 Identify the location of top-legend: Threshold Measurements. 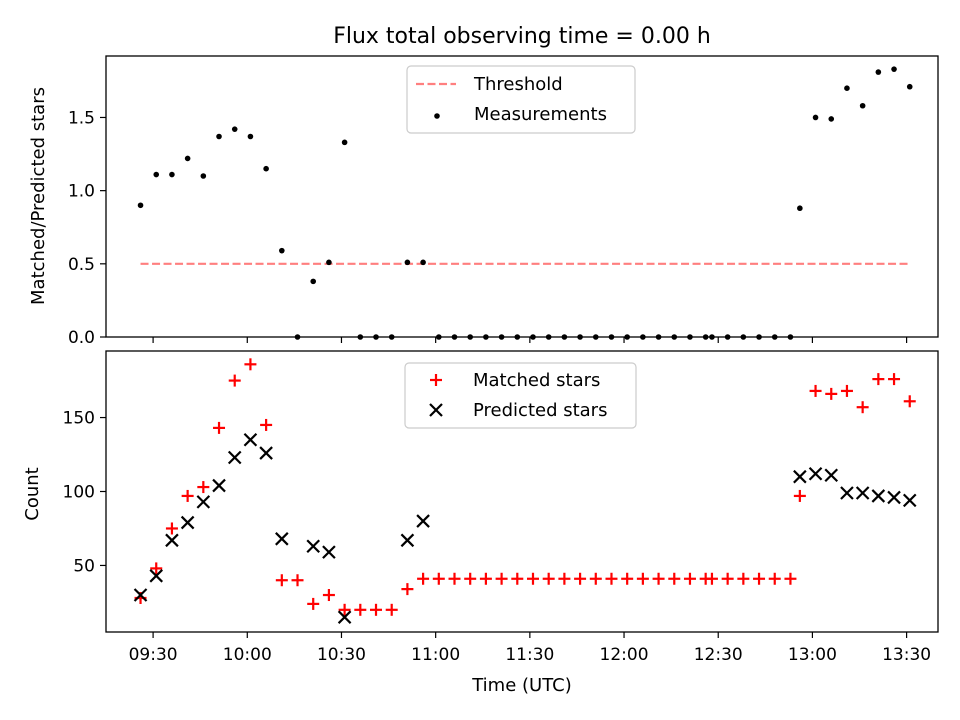
(521, 99).